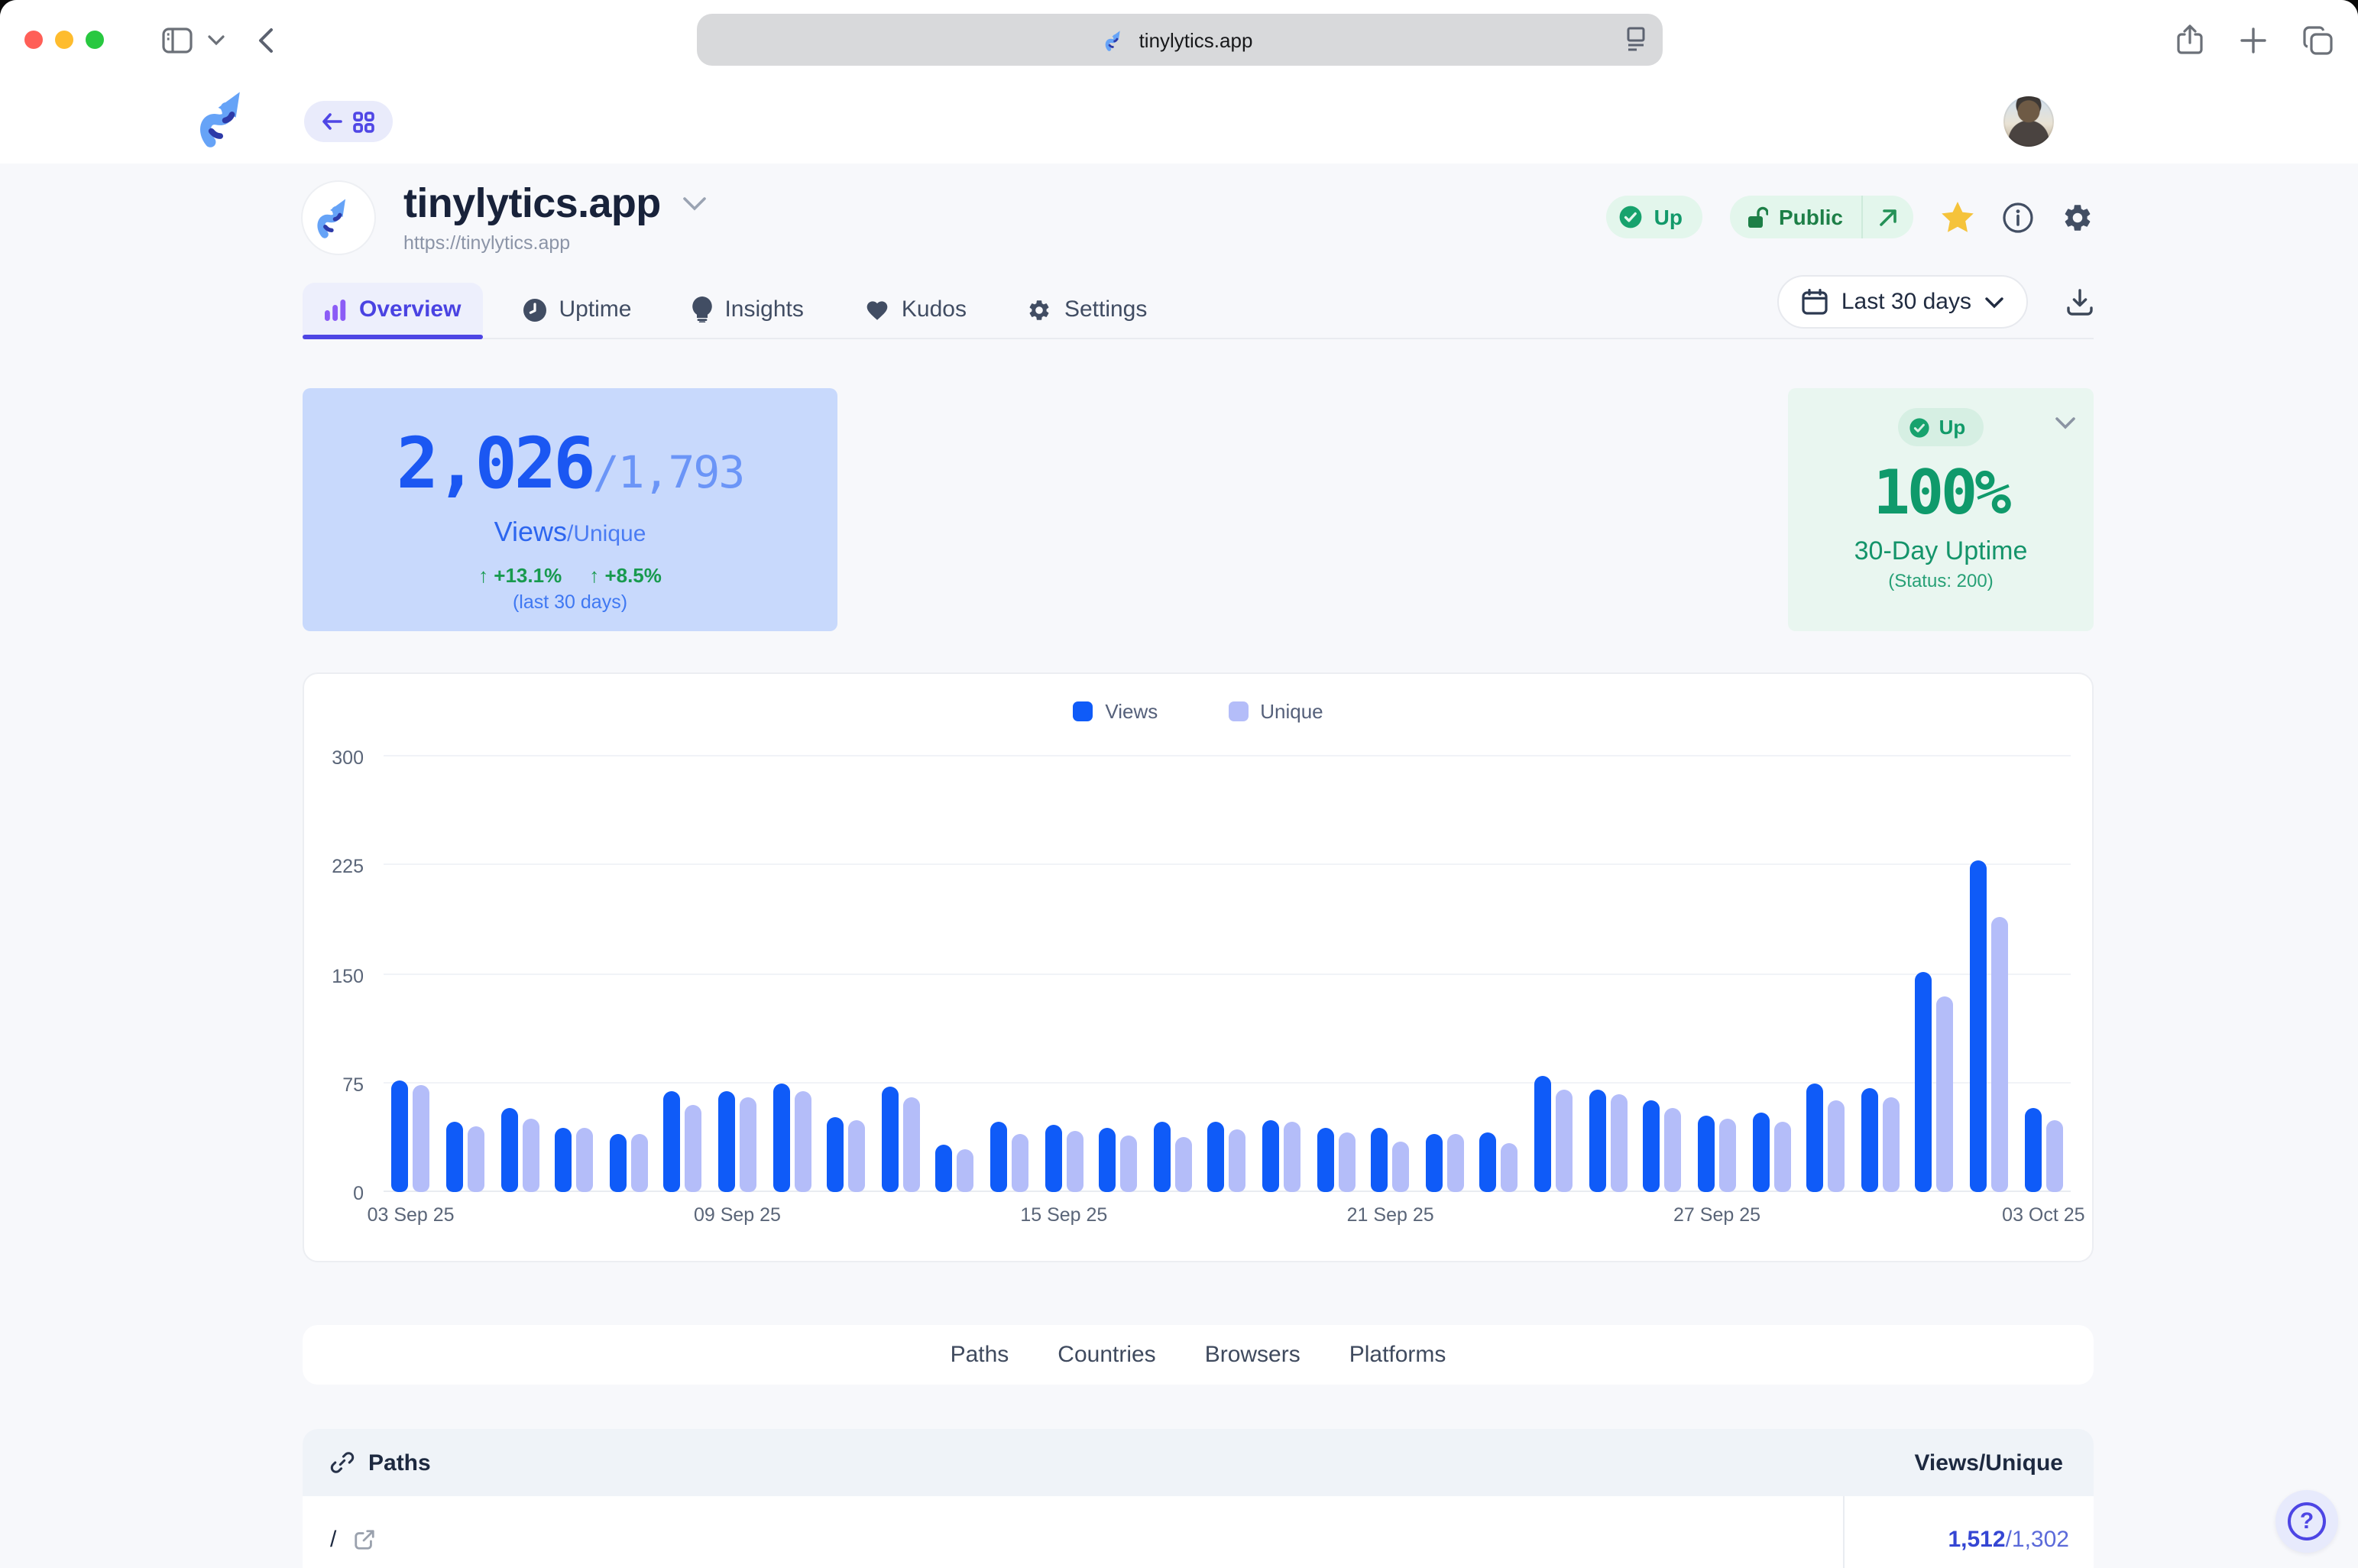  I want to click on tab-insights: Insights, so click(748, 310).